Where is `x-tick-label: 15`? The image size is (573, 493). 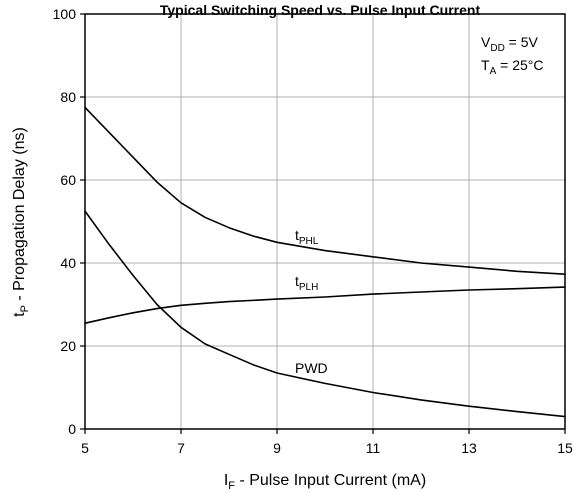 x-tick-label: 15 is located at coordinates (565, 448).